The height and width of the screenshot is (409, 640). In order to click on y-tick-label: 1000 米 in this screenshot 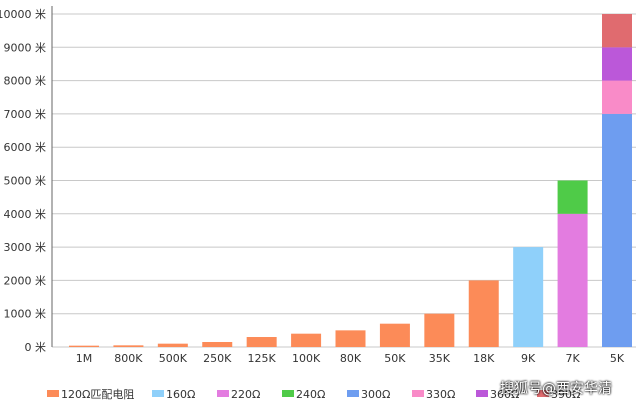, I will do `click(25, 314)`.